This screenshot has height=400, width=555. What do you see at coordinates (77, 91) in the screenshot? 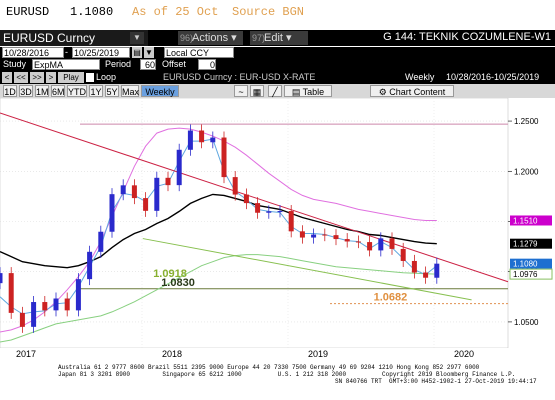
I see `period-button-ytd: YTD` at bounding box center [77, 91].